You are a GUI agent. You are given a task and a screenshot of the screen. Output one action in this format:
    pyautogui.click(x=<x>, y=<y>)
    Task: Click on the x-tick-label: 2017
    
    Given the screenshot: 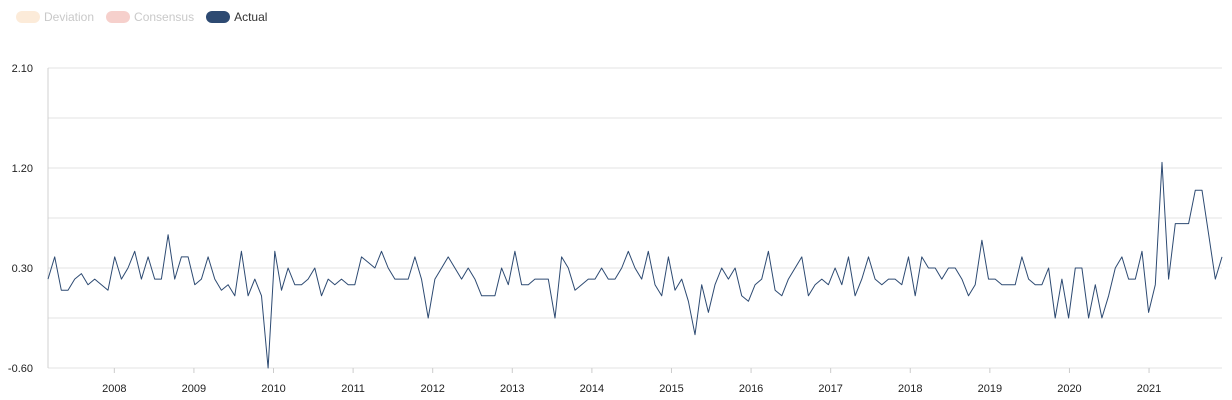 What is the action you would take?
    pyautogui.click(x=830, y=389)
    